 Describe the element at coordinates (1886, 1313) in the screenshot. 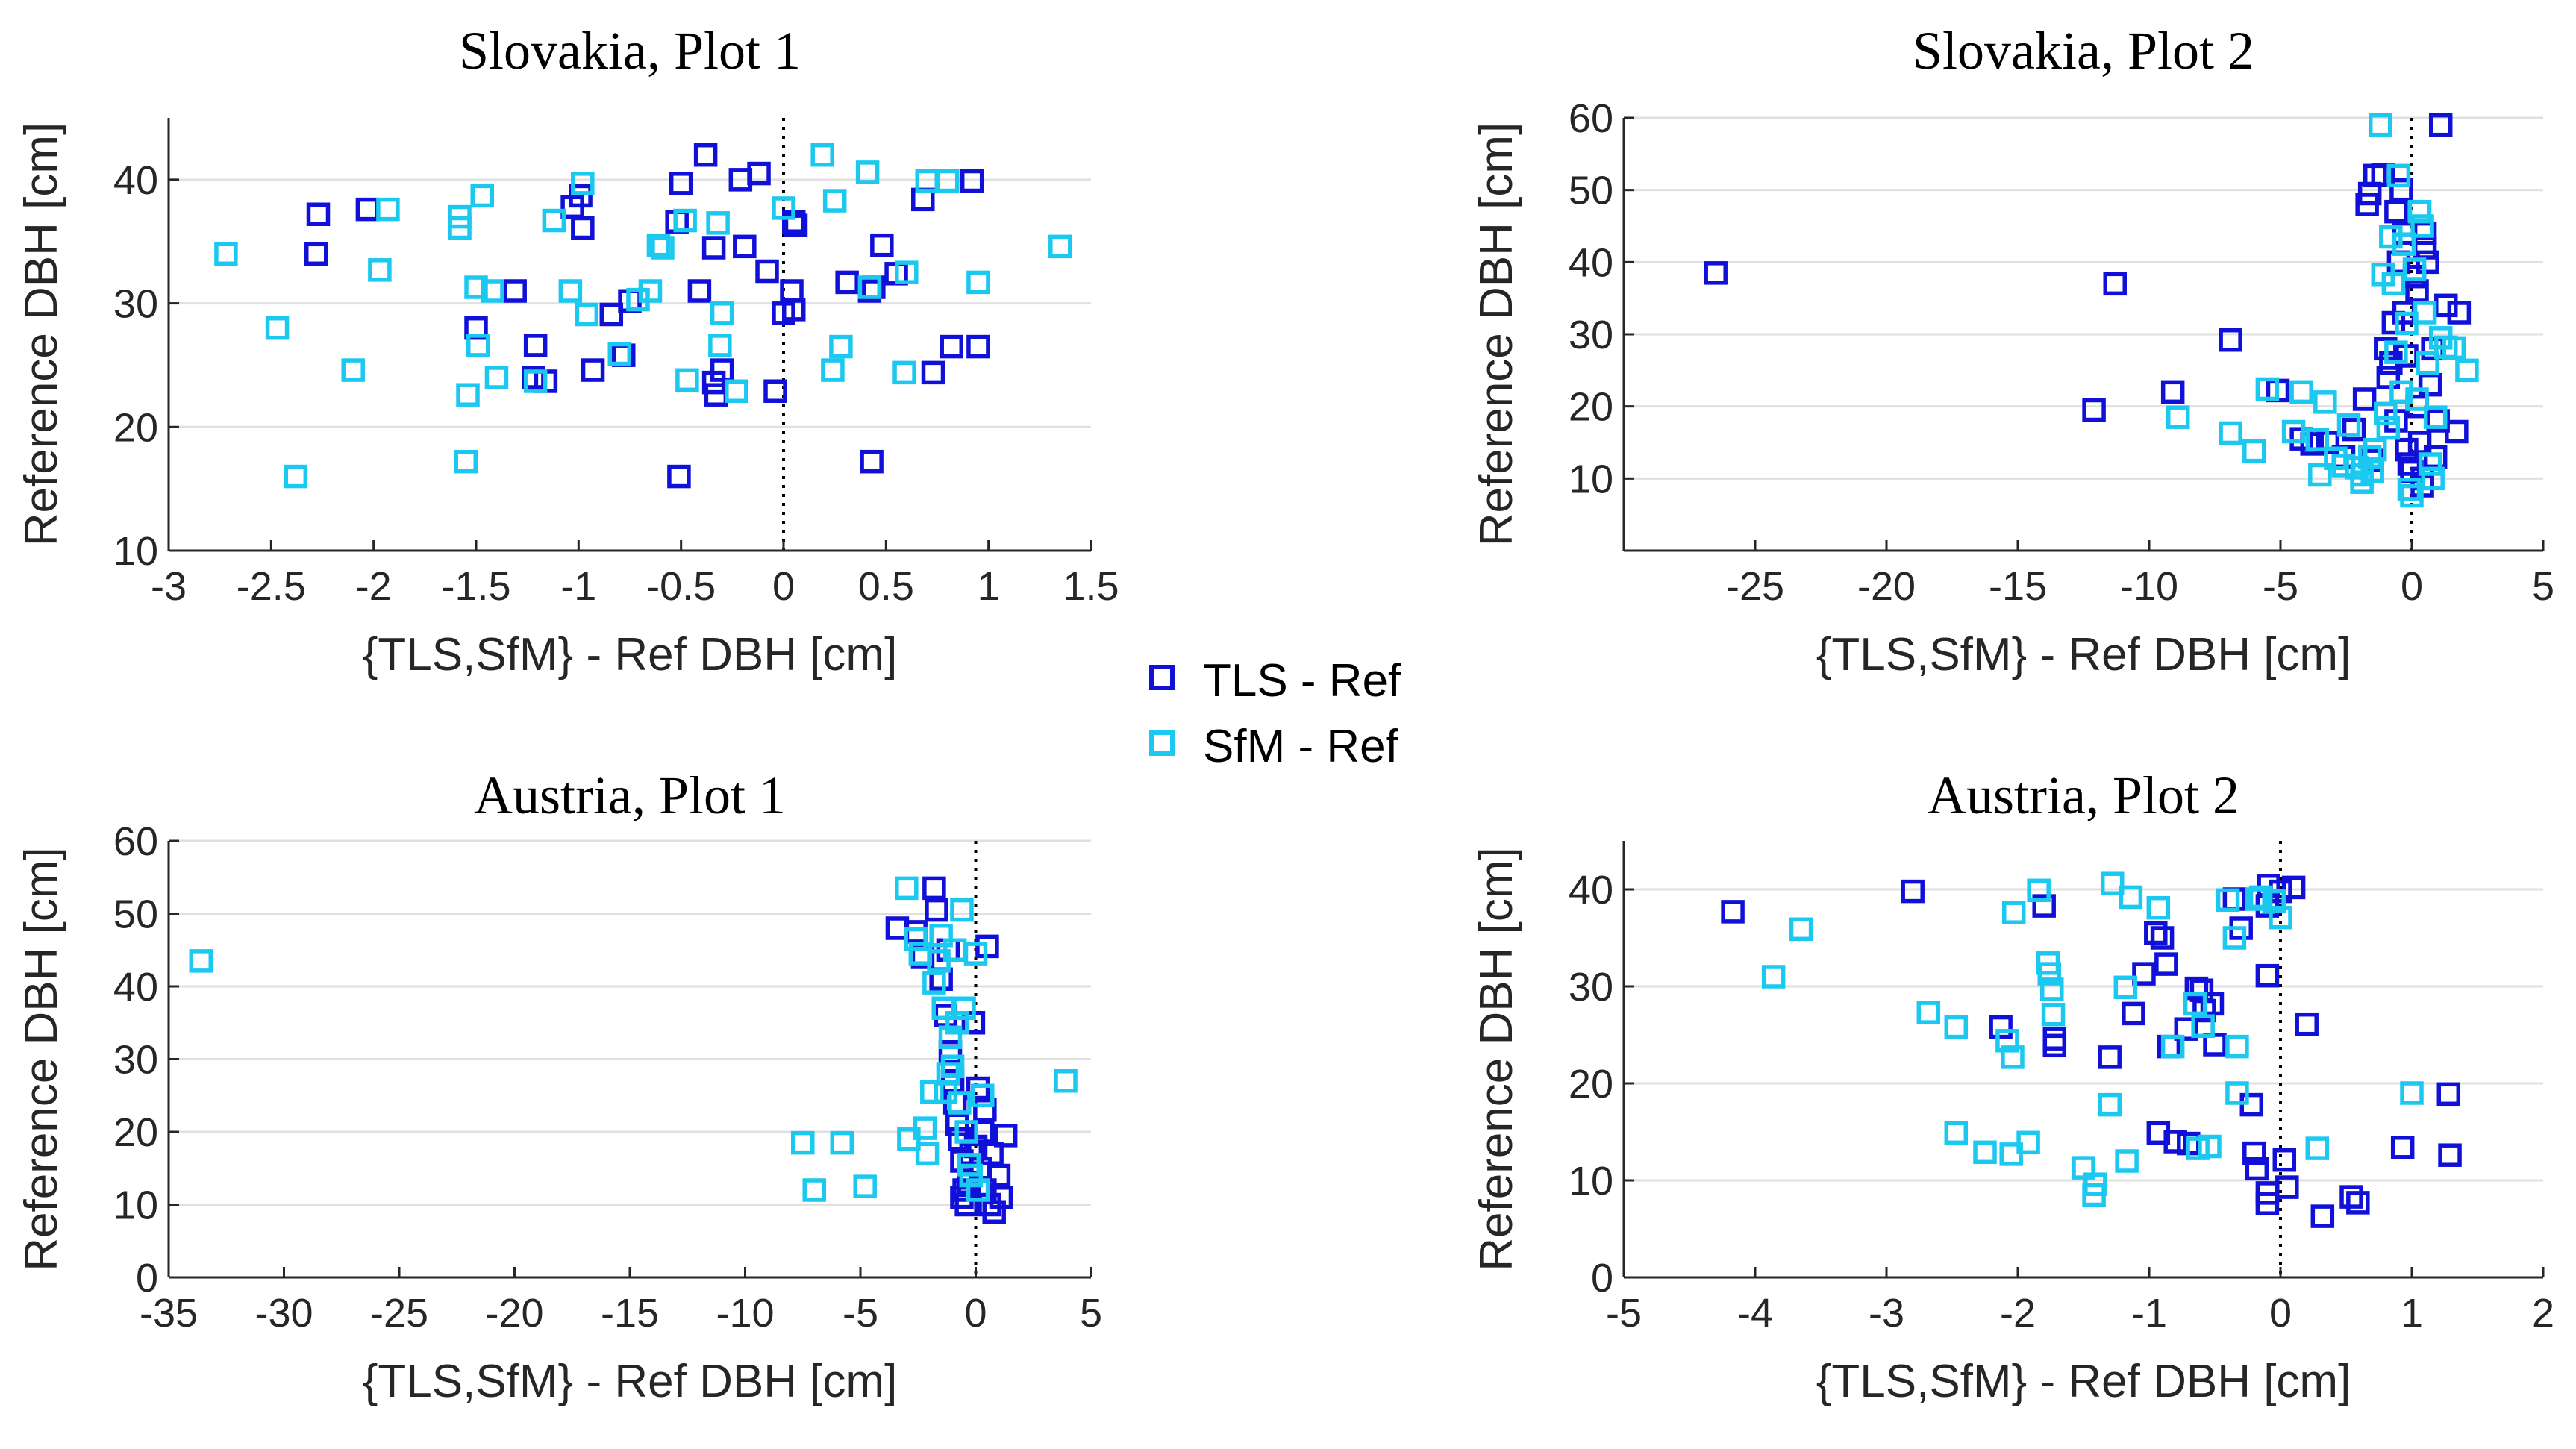

I see `x-tick-label: -3` at that location.